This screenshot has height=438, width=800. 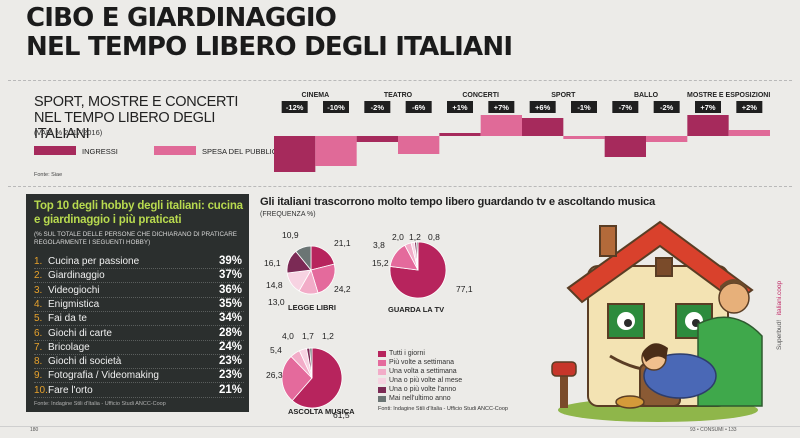 What do you see at coordinates (664, 267) in the screenshot?
I see `house-attic-window` at bounding box center [664, 267].